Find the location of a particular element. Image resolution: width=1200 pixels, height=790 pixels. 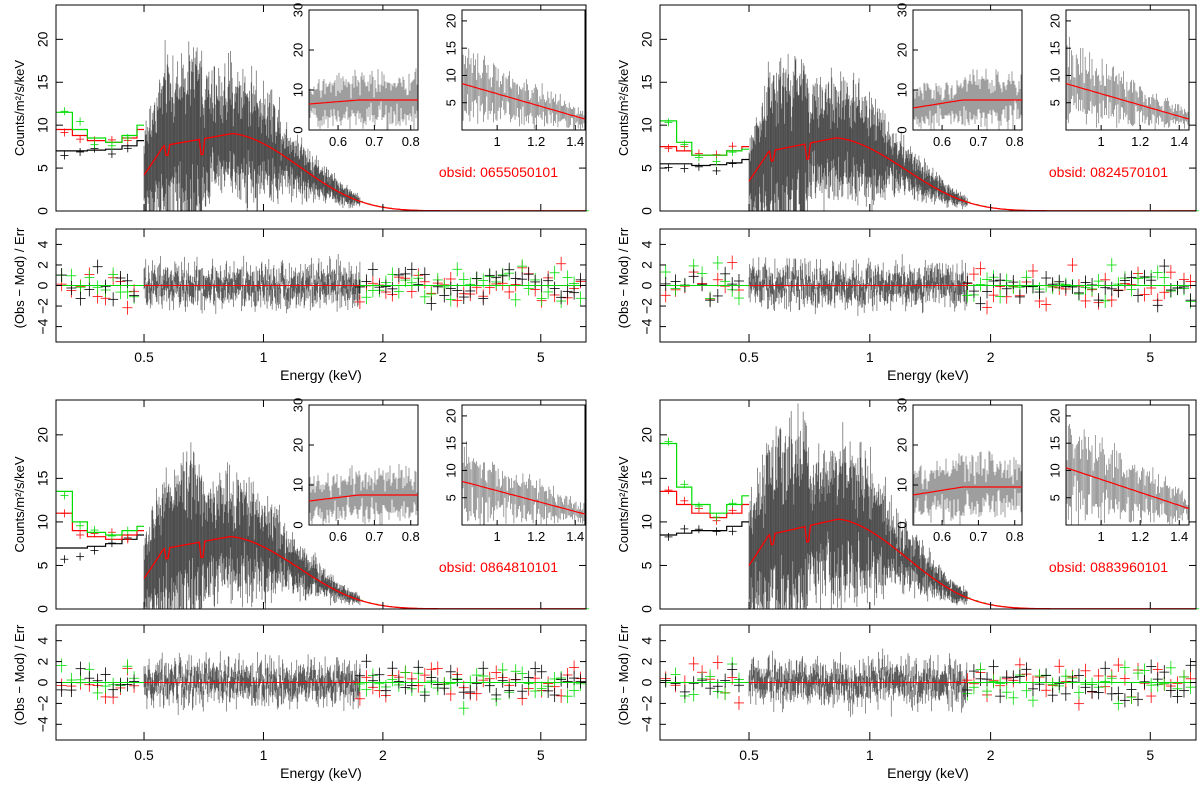

residual-y-tick-label: 2 is located at coordinates (43, 265).